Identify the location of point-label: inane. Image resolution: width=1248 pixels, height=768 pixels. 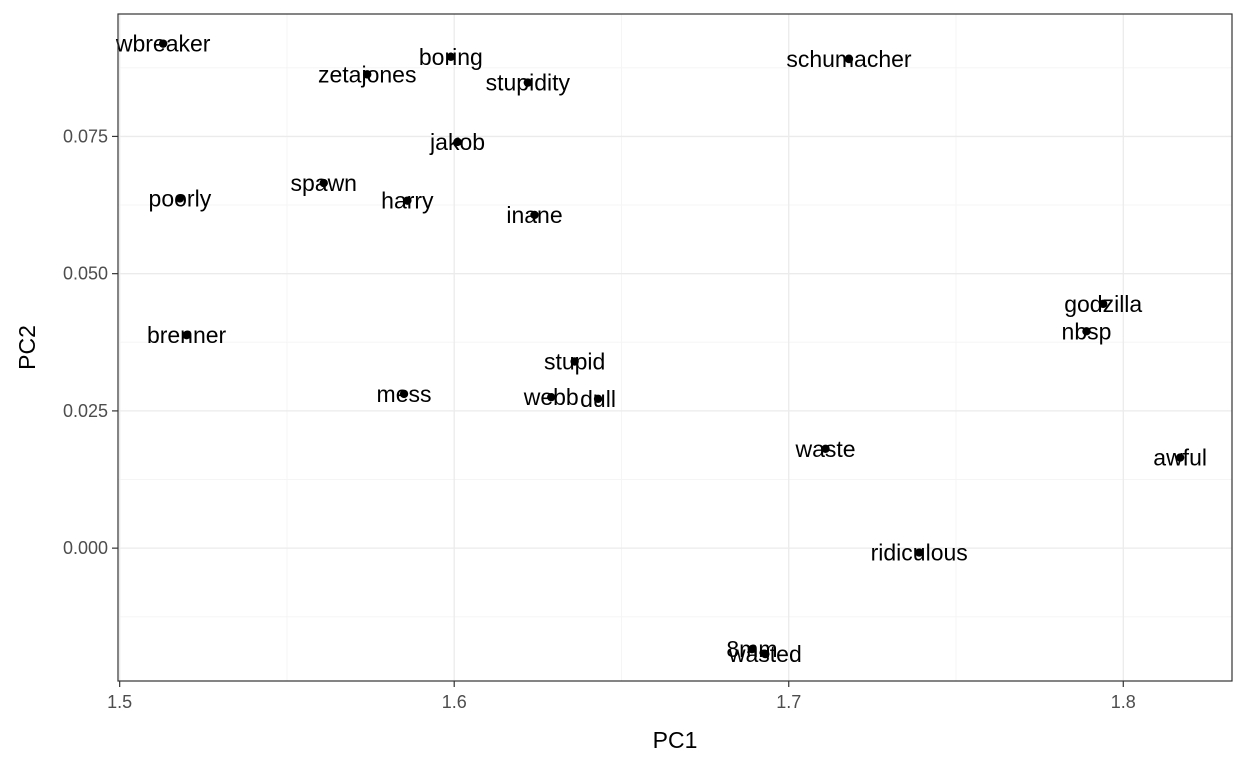
(534, 215).